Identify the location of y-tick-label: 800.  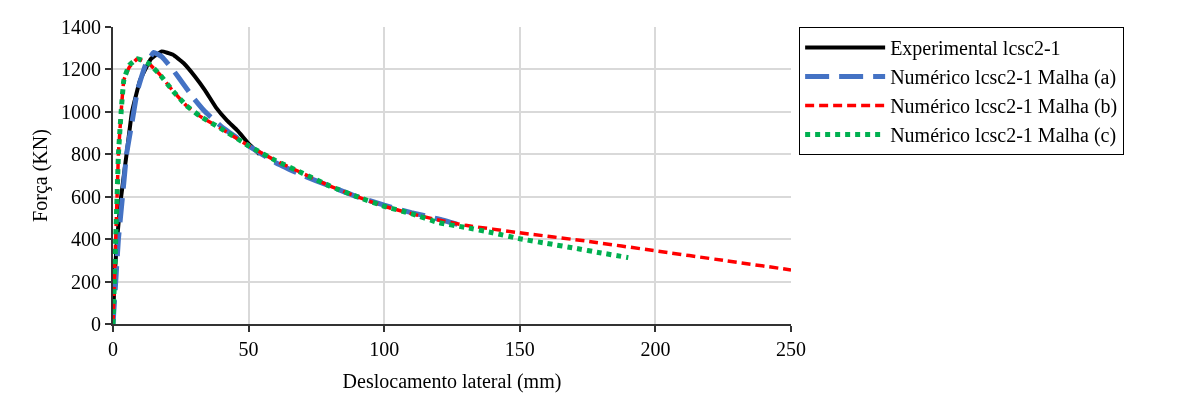
(86, 154).